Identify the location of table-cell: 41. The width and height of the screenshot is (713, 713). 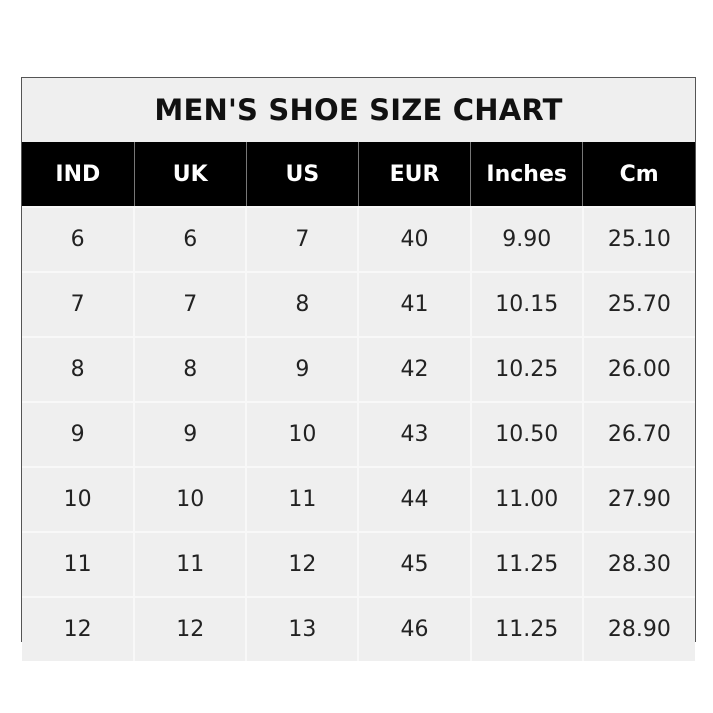
(414, 304).